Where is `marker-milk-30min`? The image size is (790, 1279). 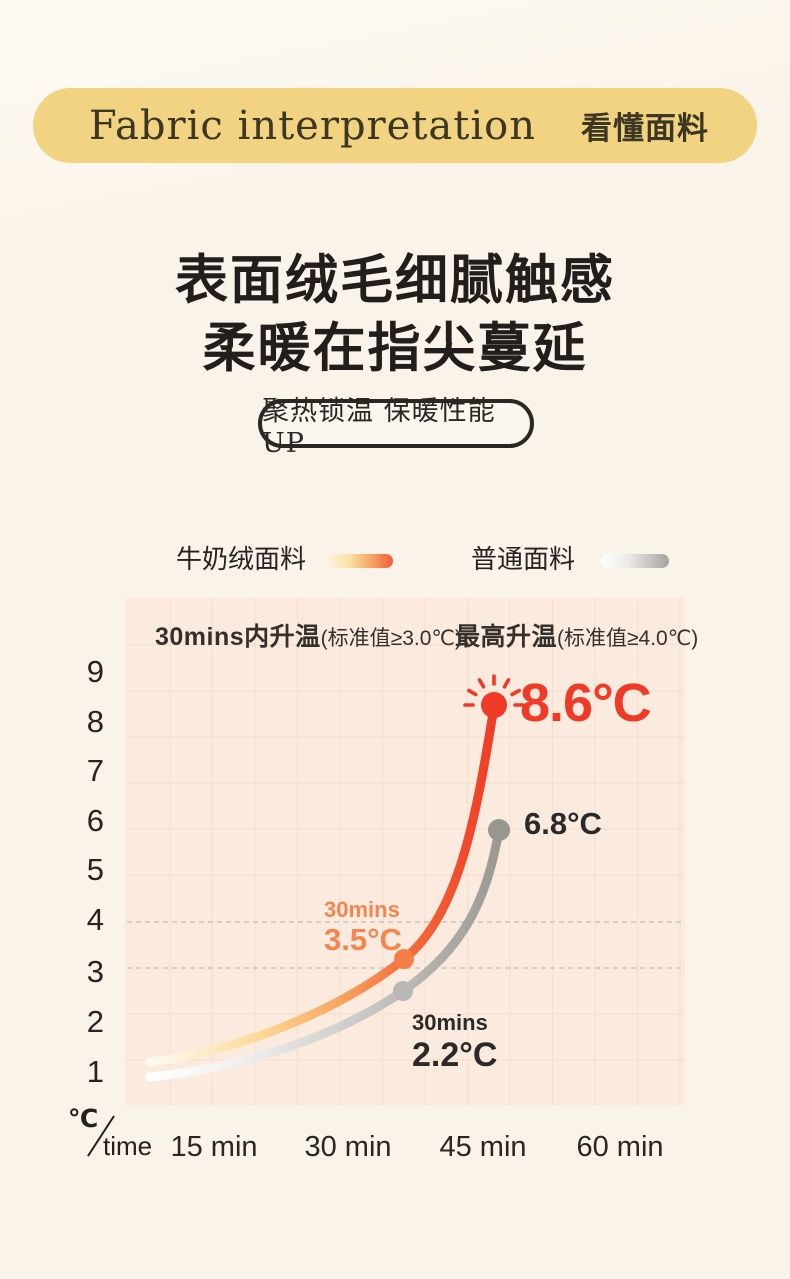
marker-milk-30min is located at coordinates (404, 959).